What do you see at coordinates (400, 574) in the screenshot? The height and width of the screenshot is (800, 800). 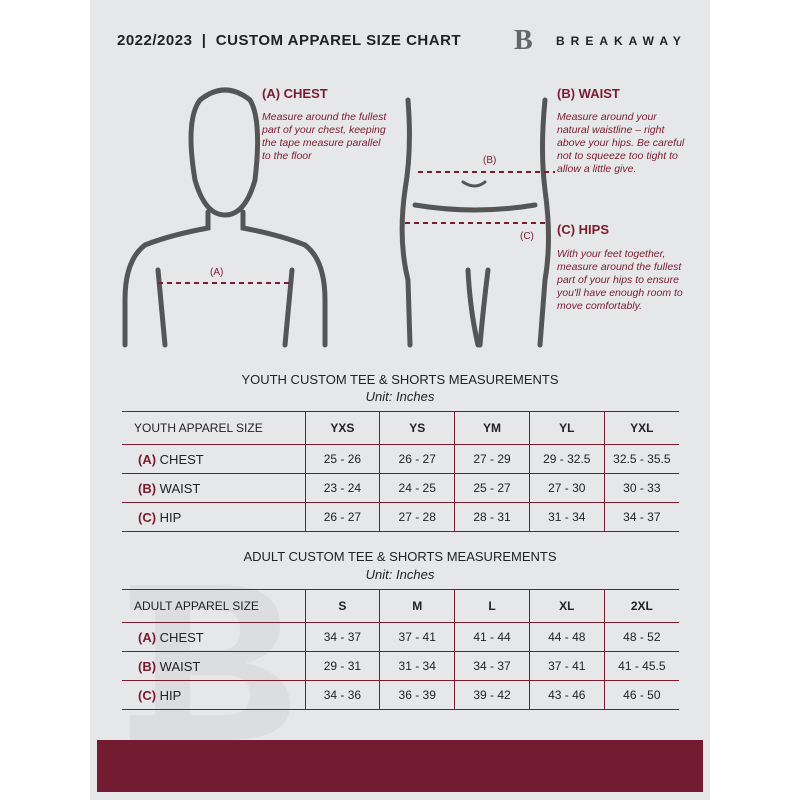 I see `adult-unit: Unit: Inches` at bounding box center [400, 574].